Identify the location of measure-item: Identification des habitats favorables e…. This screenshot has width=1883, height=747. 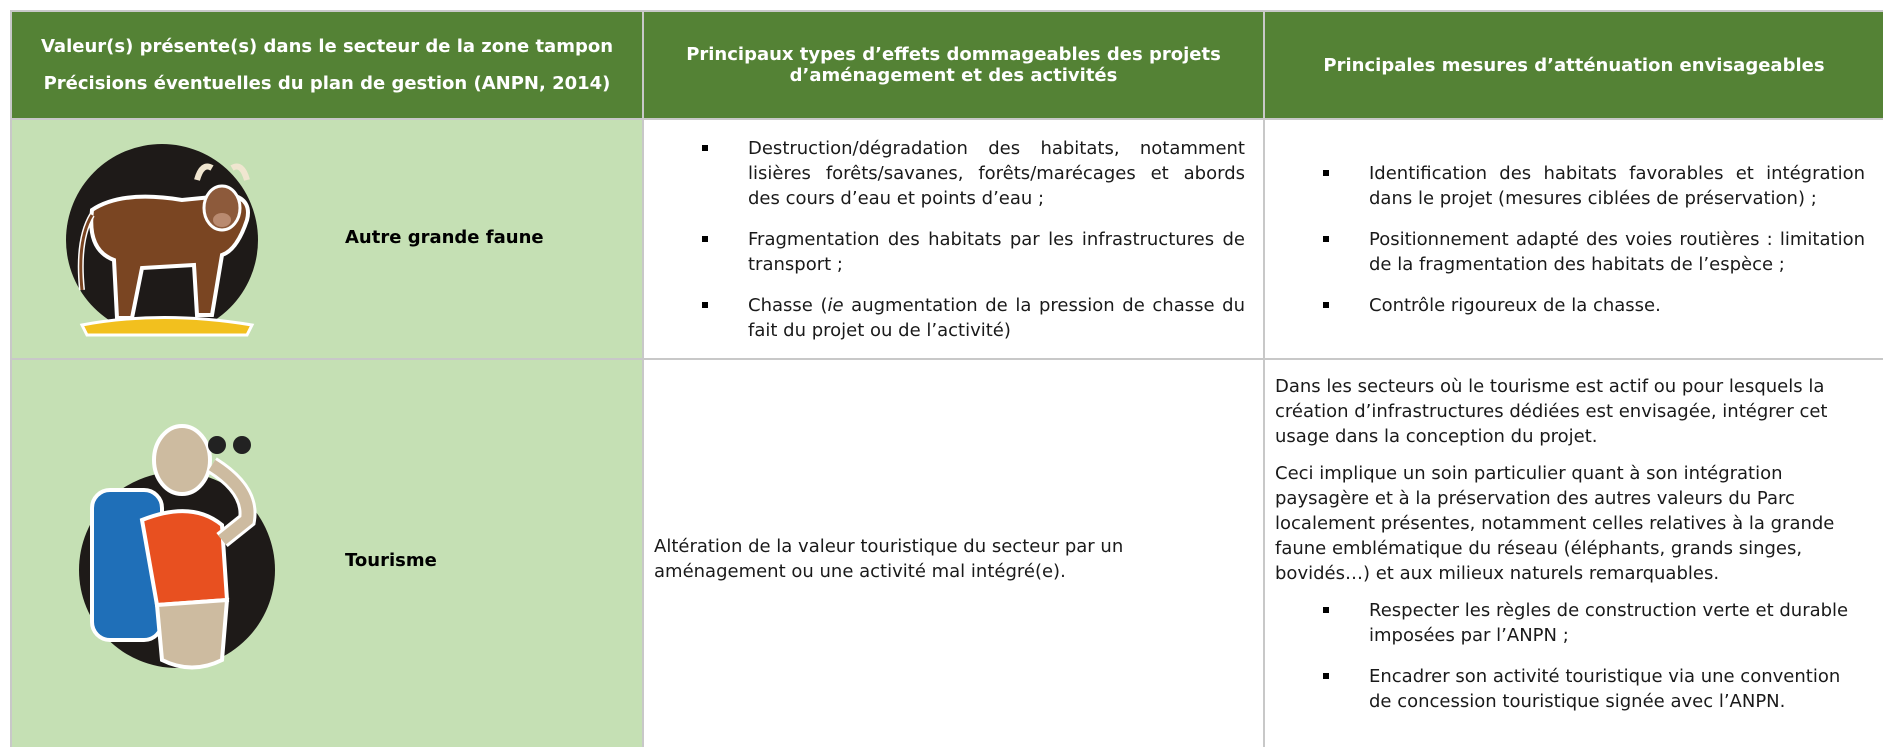
(1574, 186).